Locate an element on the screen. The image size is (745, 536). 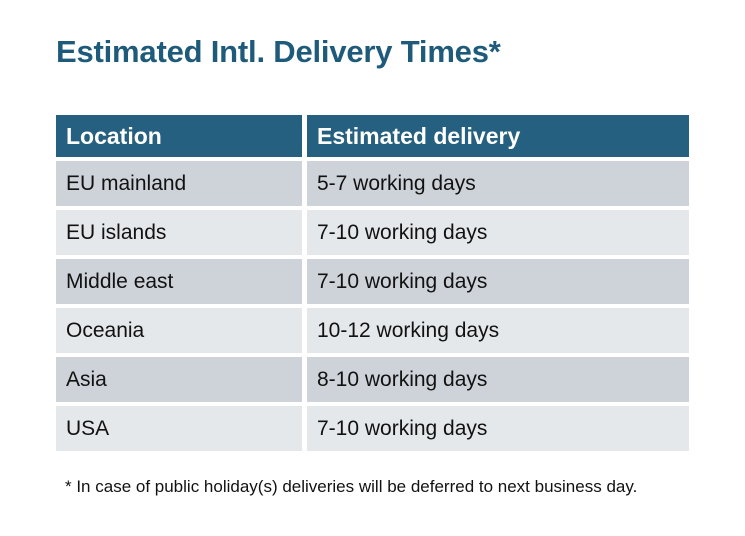
column-header-estimated-delivery: Estimated delivery is located at coordinates (498, 136).